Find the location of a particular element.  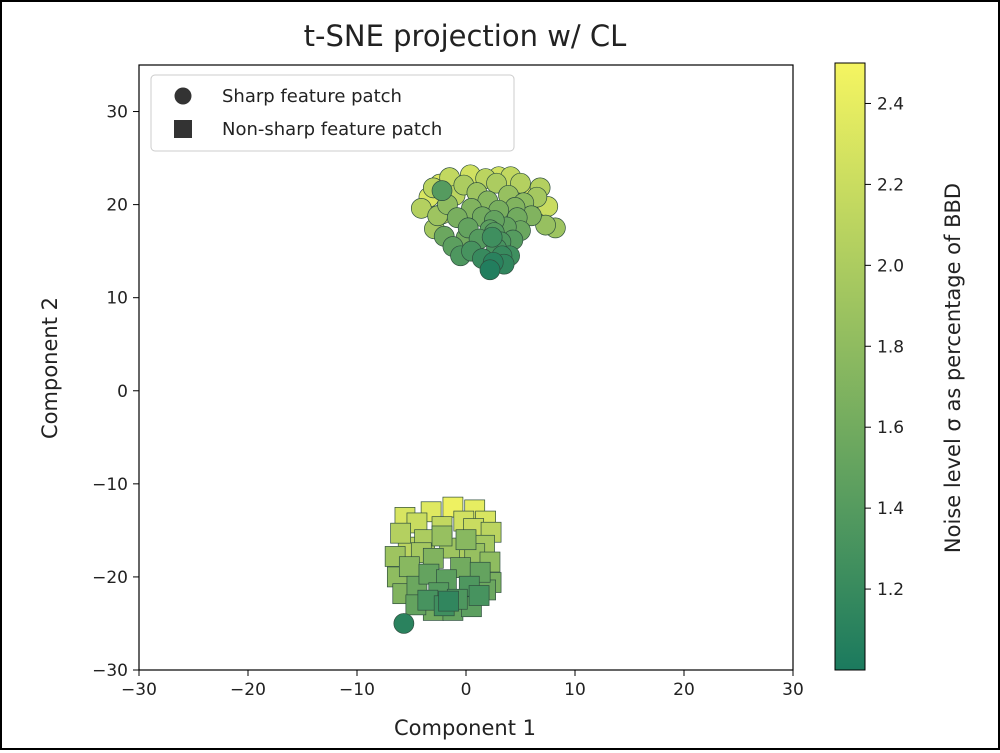

x-axis: −30 −20 −10 0 10 20 30 is located at coordinates (462, 685).